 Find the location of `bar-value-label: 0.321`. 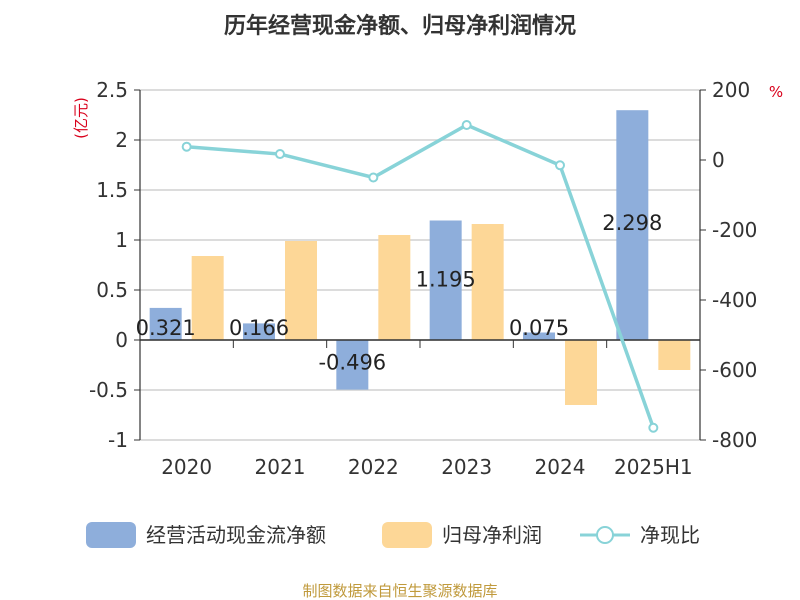

bar-value-label: 0.321 is located at coordinates (166, 328).